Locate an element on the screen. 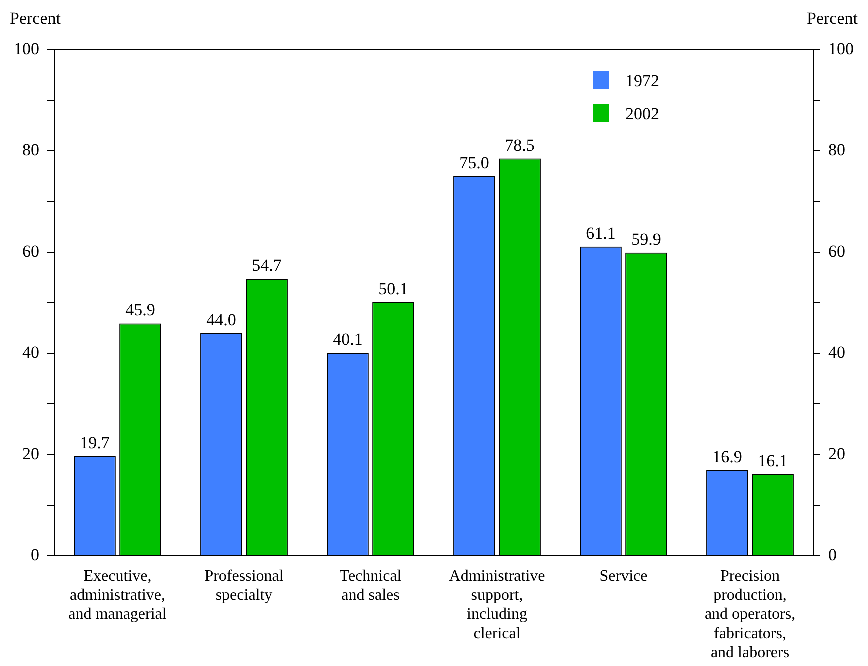 Image resolution: width=868 pixels, height=666 pixels. x-tick-label: Technical and sales is located at coordinates (371, 586).